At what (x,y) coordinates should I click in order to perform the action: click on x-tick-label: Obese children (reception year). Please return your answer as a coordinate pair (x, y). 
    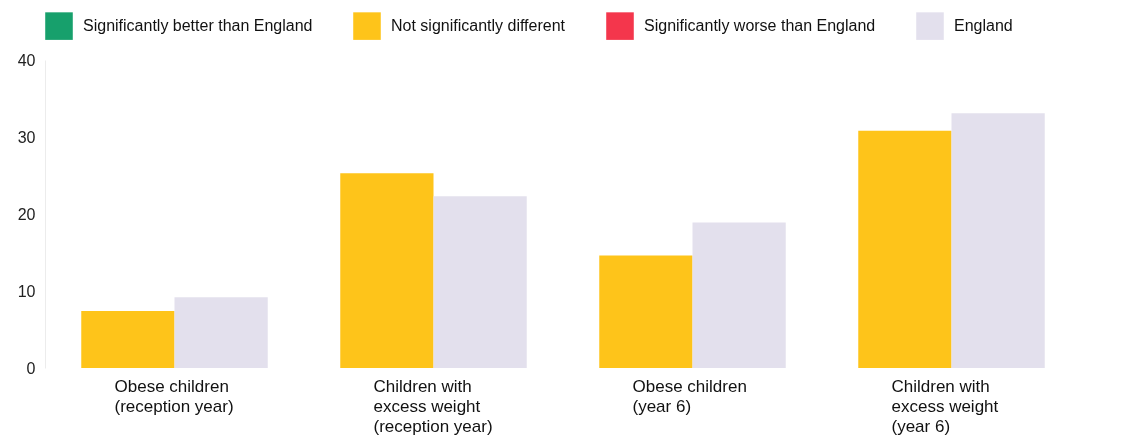
    Looking at the image, I should click on (174, 396).